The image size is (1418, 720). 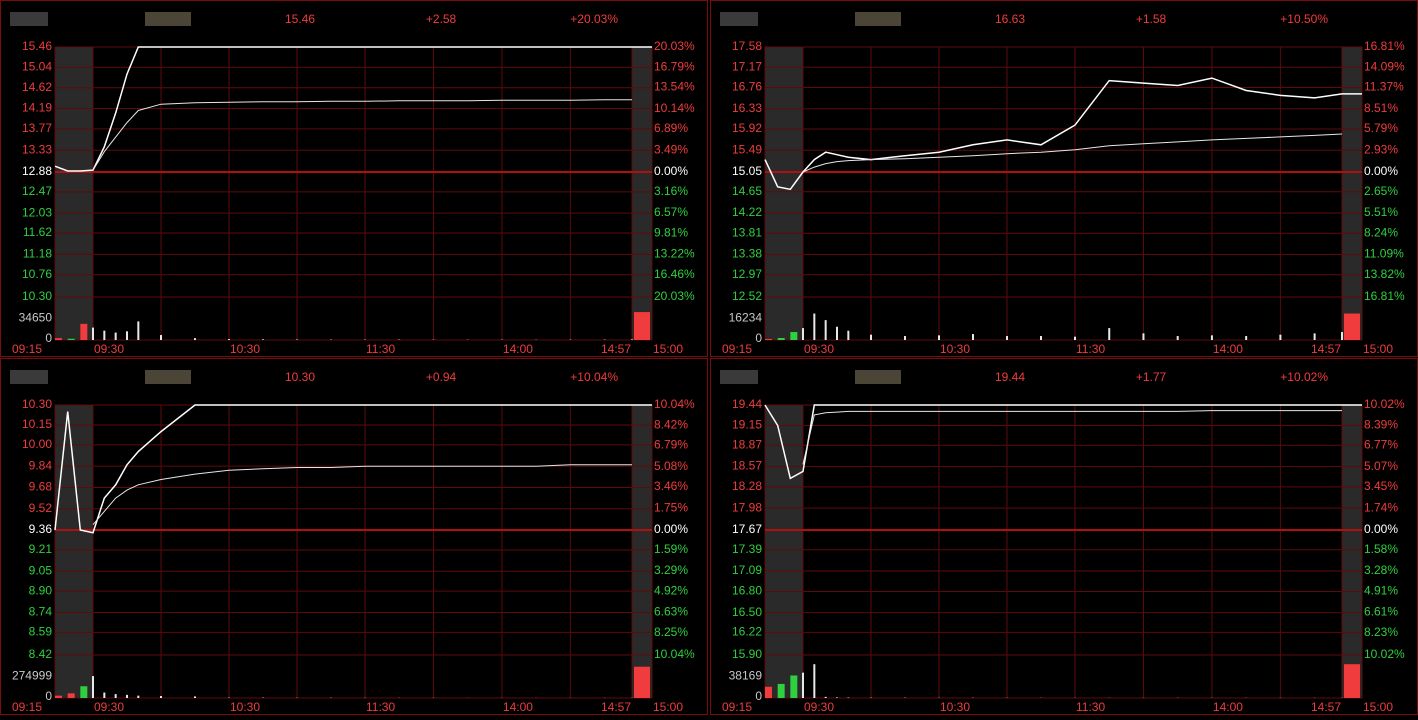 What do you see at coordinates (1352, 193) in the screenshot?
I see `closing-zone` at bounding box center [1352, 193].